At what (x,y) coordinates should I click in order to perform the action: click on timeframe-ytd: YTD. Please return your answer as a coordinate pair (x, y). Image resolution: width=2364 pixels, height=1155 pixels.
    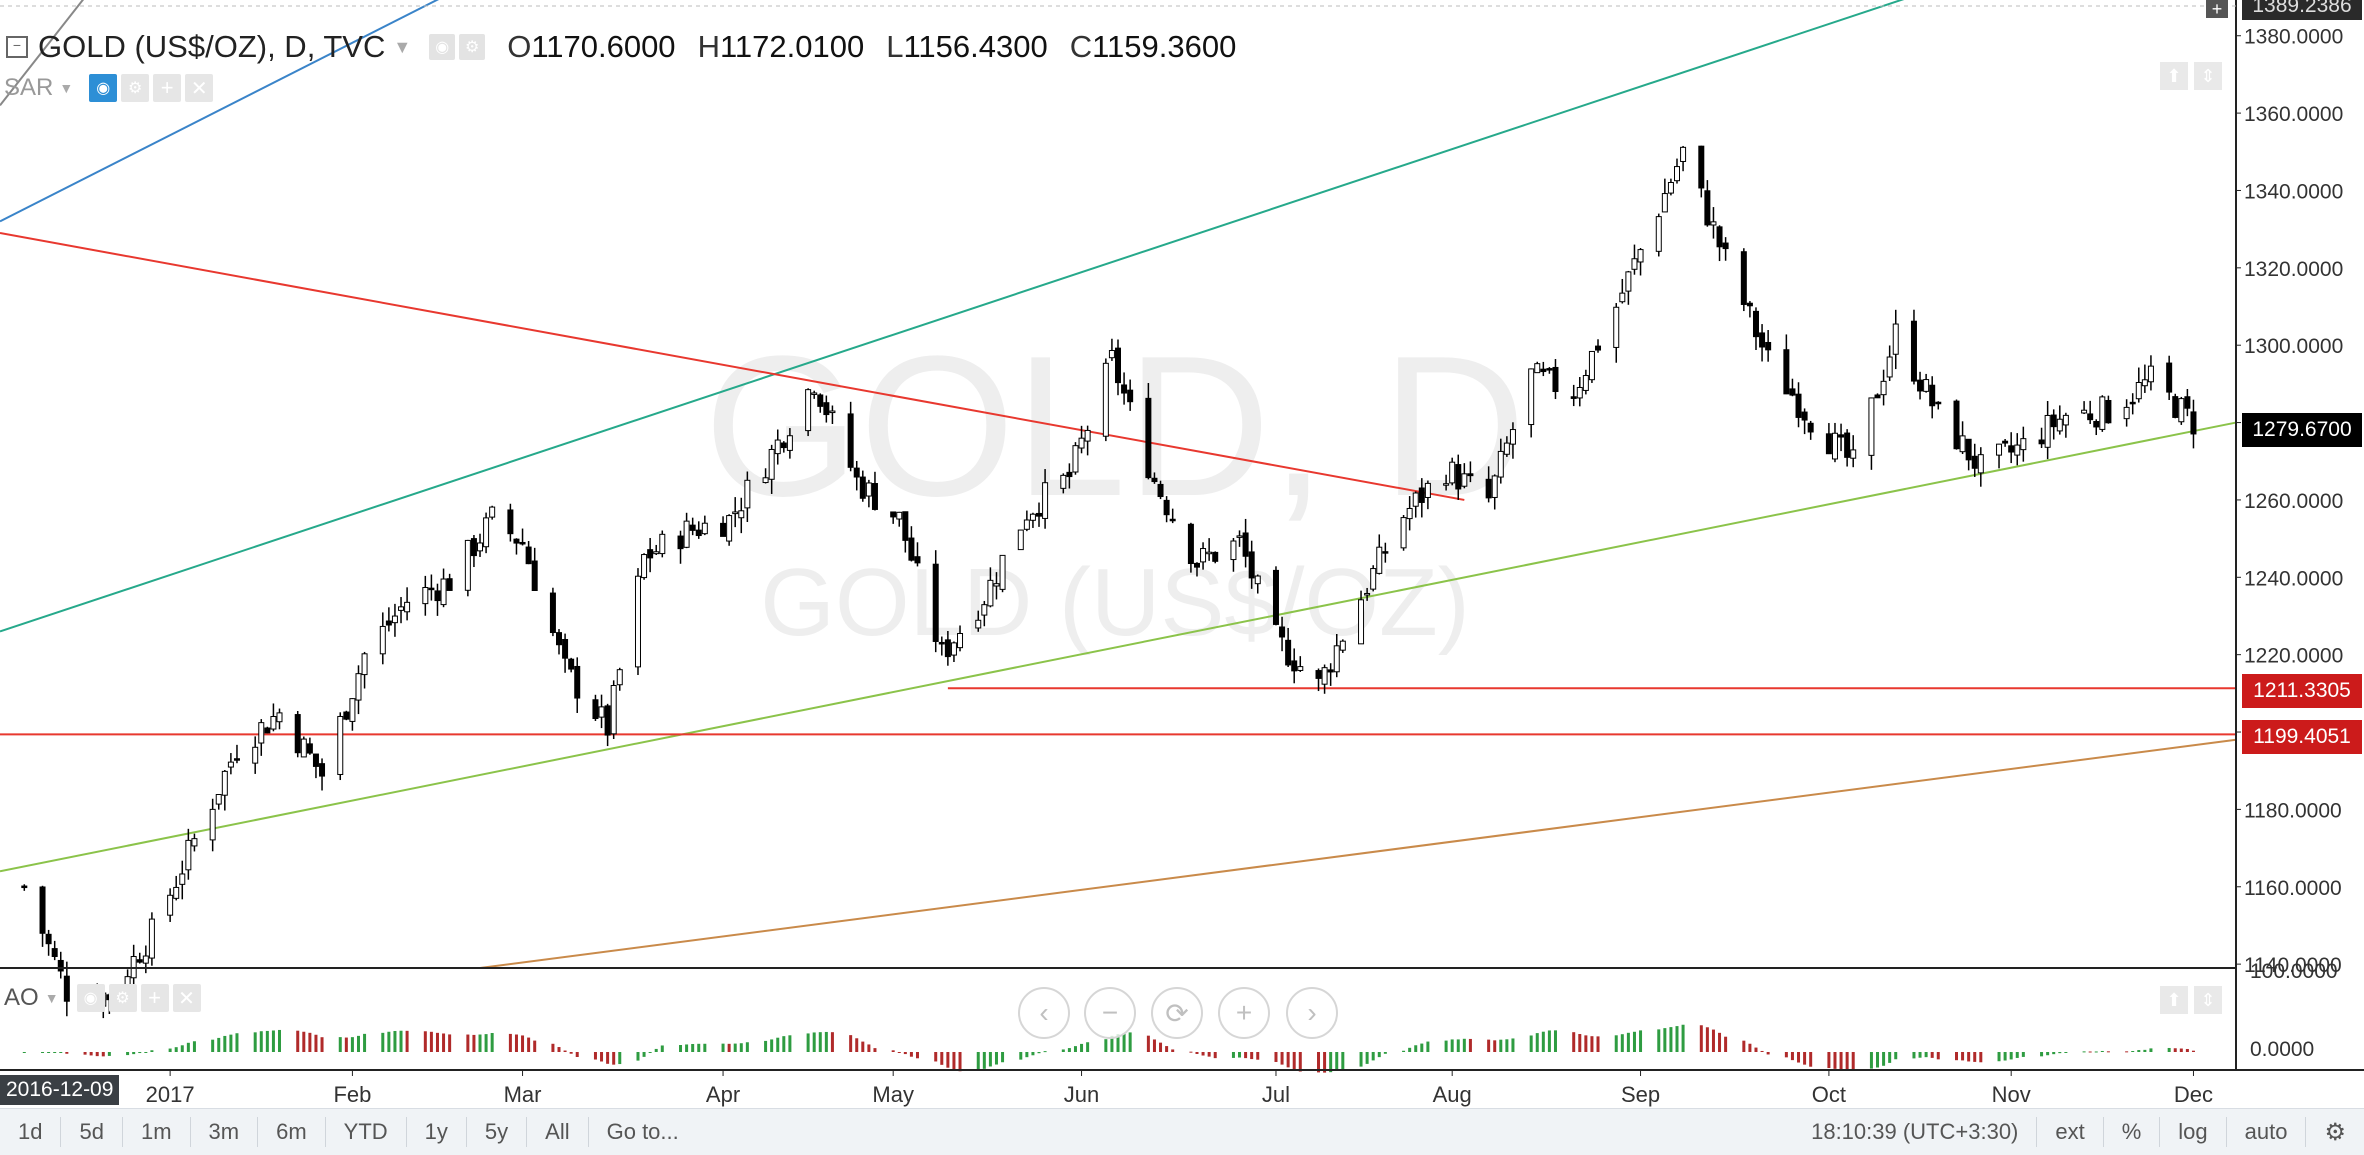
    Looking at the image, I should click on (366, 1132).